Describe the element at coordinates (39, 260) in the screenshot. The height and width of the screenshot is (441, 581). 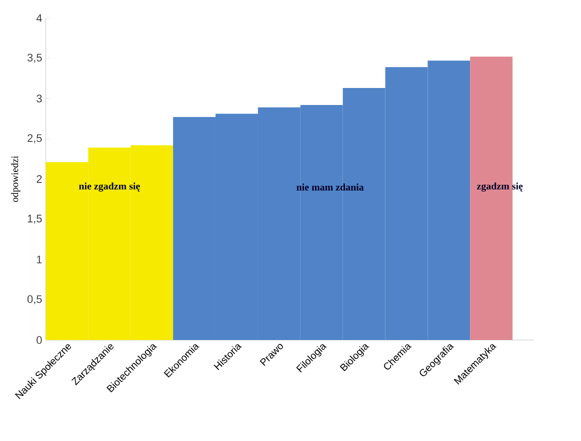
I see `y-tick-label: 1` at that location.